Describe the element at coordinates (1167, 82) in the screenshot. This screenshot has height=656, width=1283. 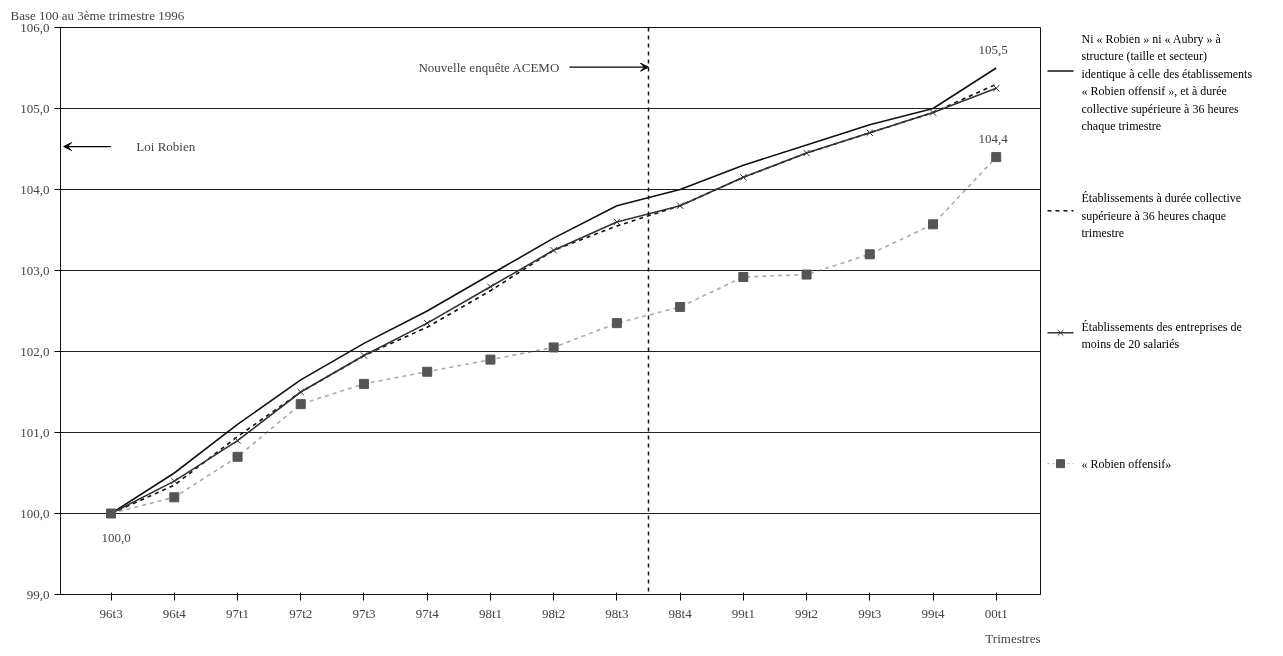
I see `text: Ni « Robien » ni « Aubry » à structure (taille et secteur) identique à celle des établissements « Robien offensif », et à durée collective supérieure à 36 heures chaque trimestre` at that location.